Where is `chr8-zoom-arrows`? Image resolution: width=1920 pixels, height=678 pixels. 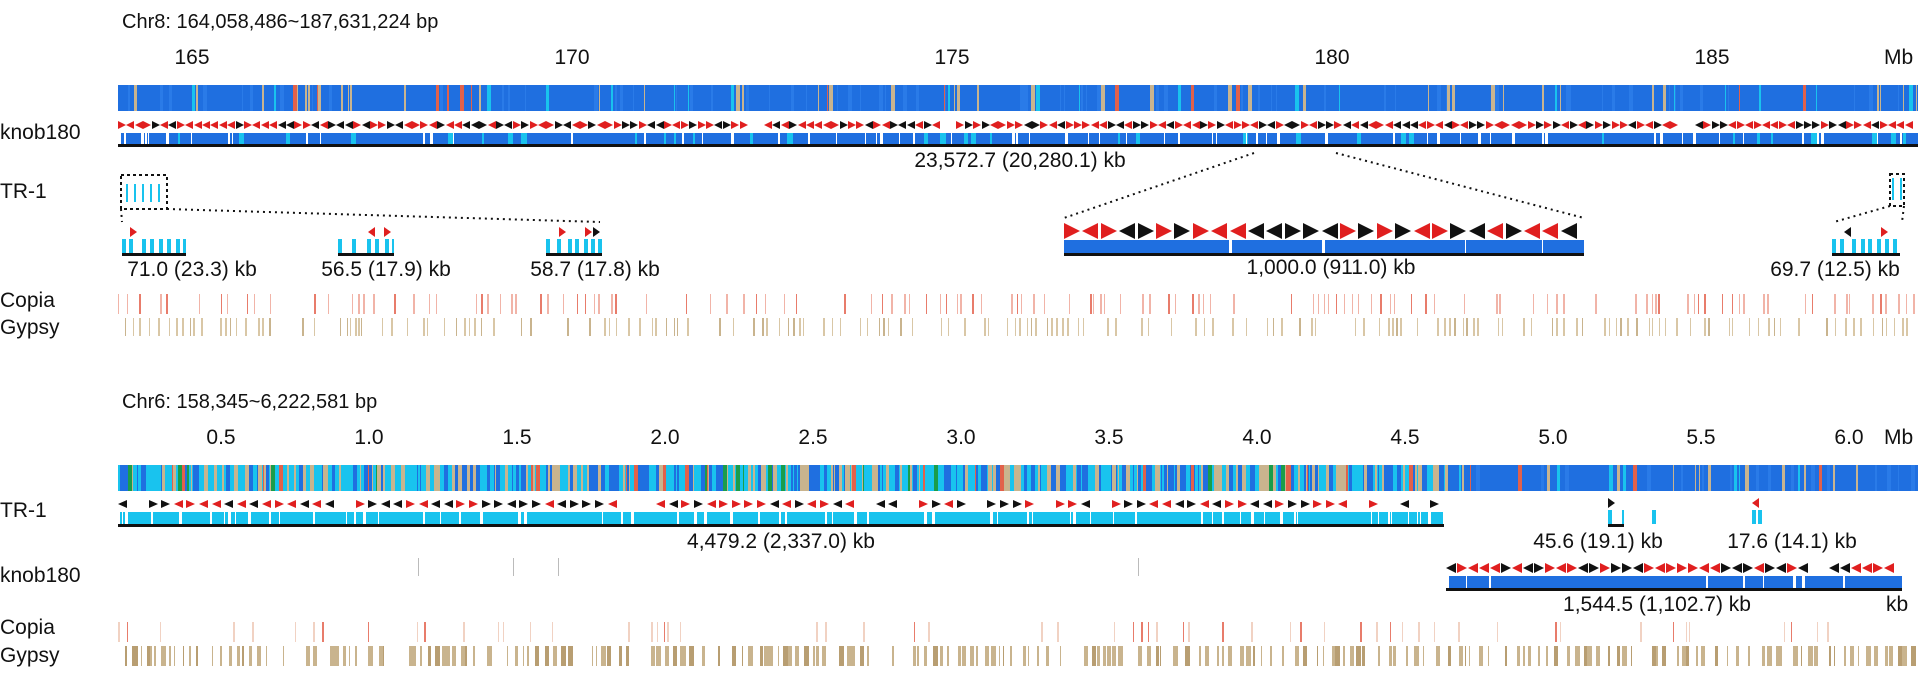 chr8-zoom-arrows is located at coordinates (1324, 231).